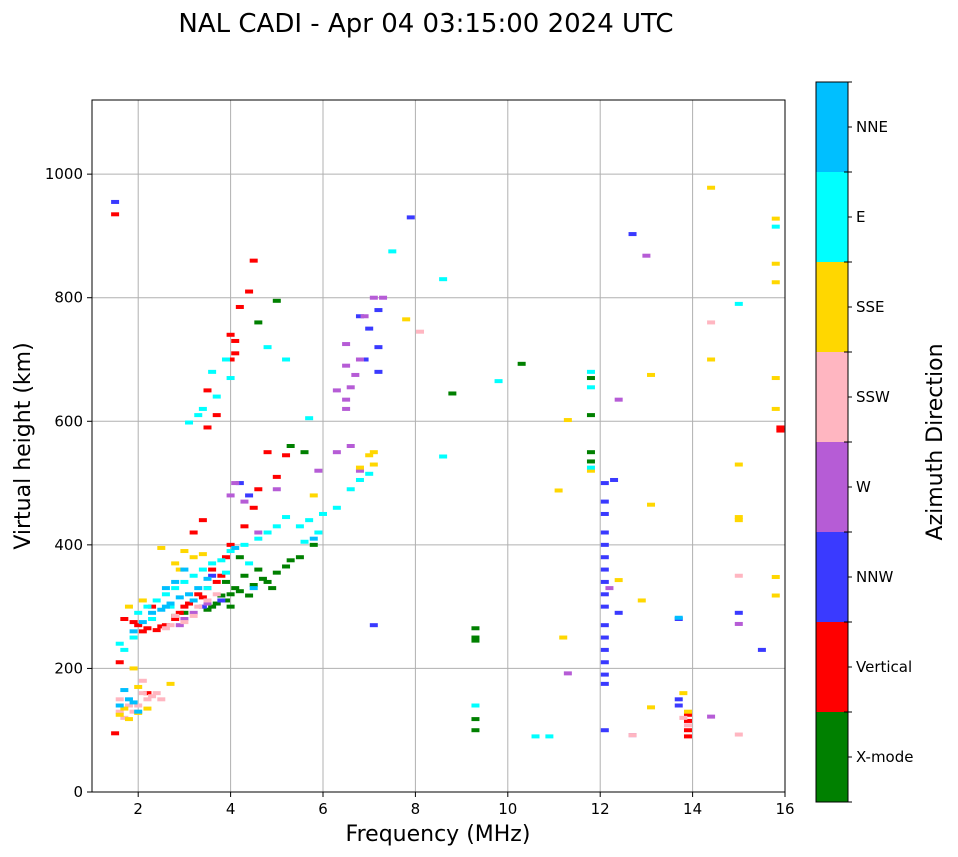 The width and height of the screenshot is (958, 857). I want to click on colorbar-frame, so click(832, 442).